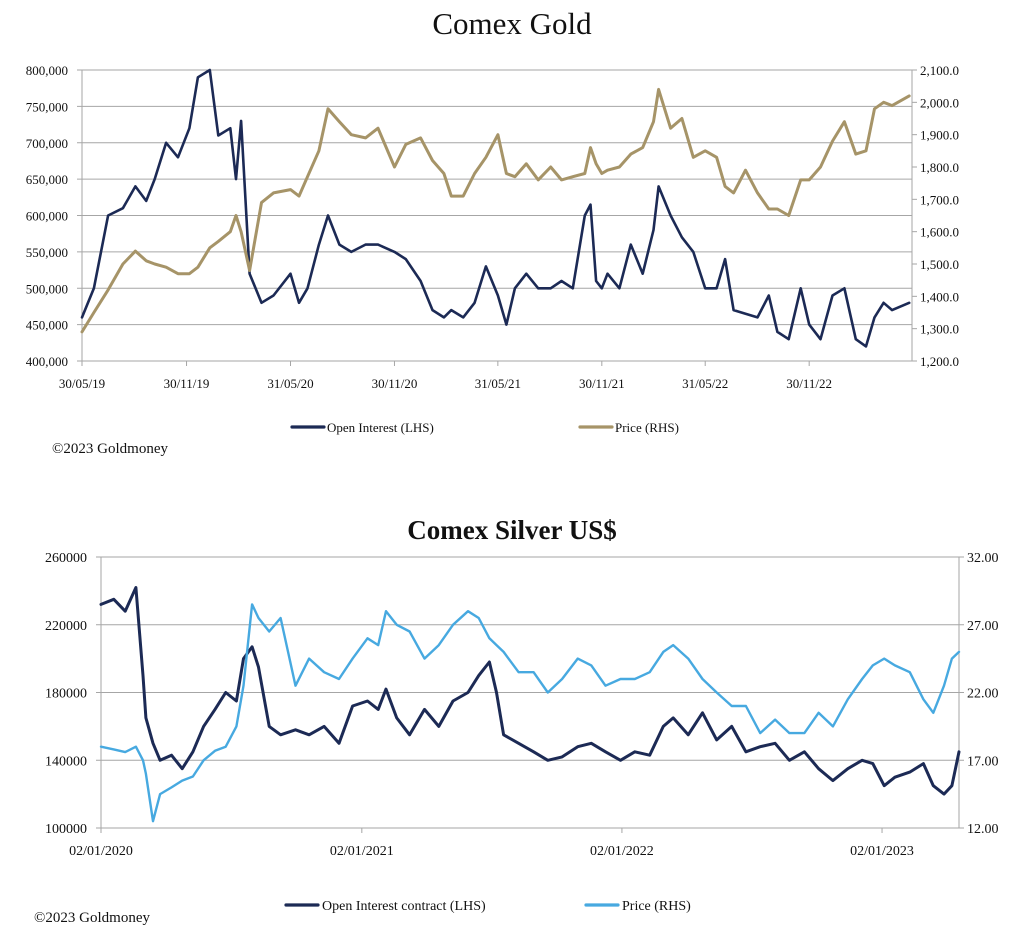 Image resolution: width=1024 pixels, height=936 pixels. I want to click on left-tick-label: 260000, so click(66, 558).